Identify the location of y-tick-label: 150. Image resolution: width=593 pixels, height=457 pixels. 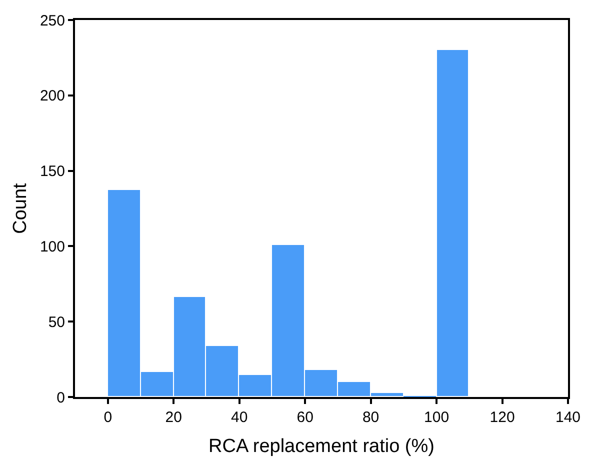
(52, 171).